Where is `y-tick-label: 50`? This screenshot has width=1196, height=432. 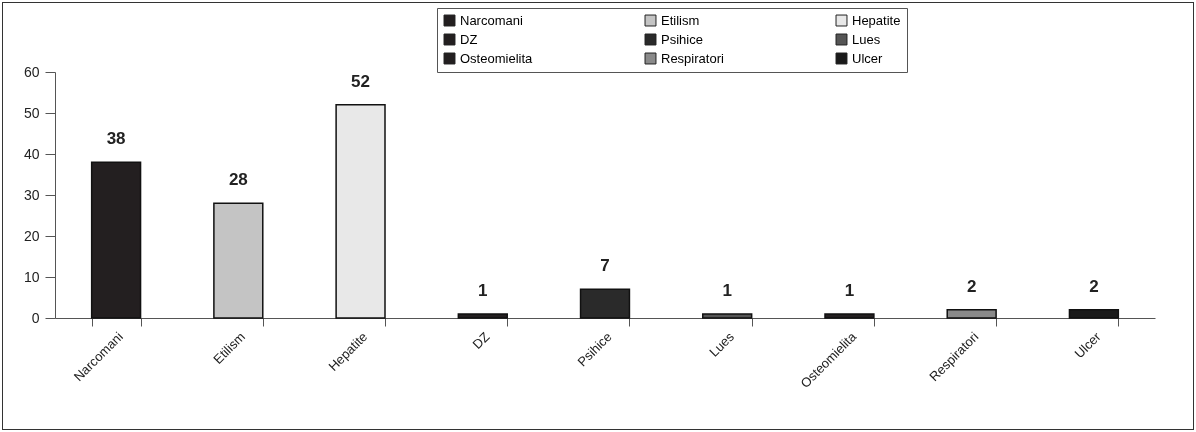 y-tick-label: 50 is located at coordinates (31, 112).